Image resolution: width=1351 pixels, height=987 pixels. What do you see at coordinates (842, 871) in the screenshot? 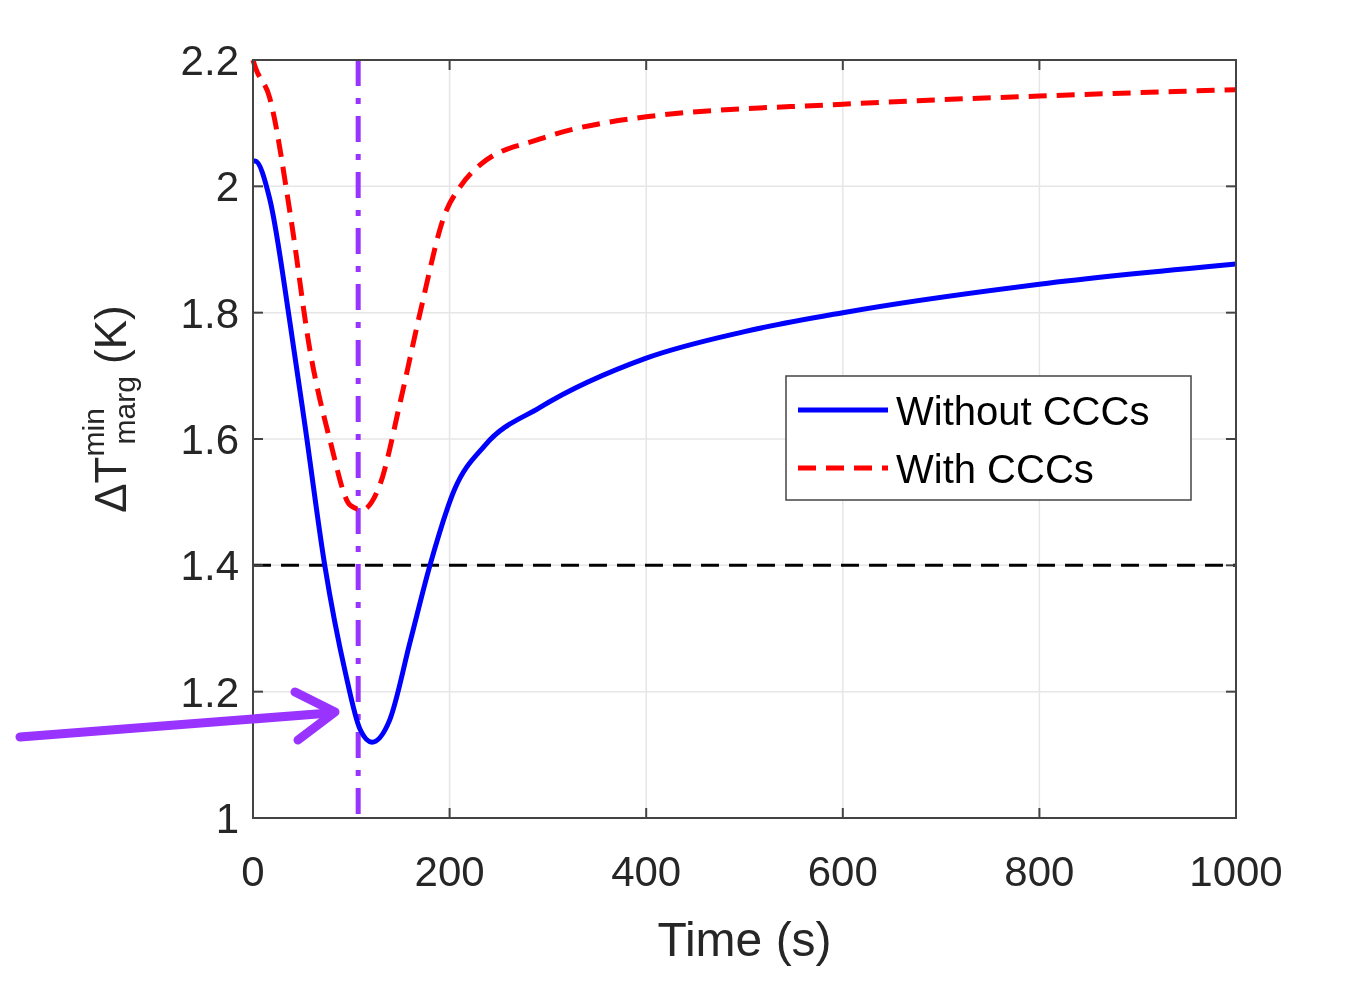
I see `x-tick-label: 600` at bounding box center [842, 871].